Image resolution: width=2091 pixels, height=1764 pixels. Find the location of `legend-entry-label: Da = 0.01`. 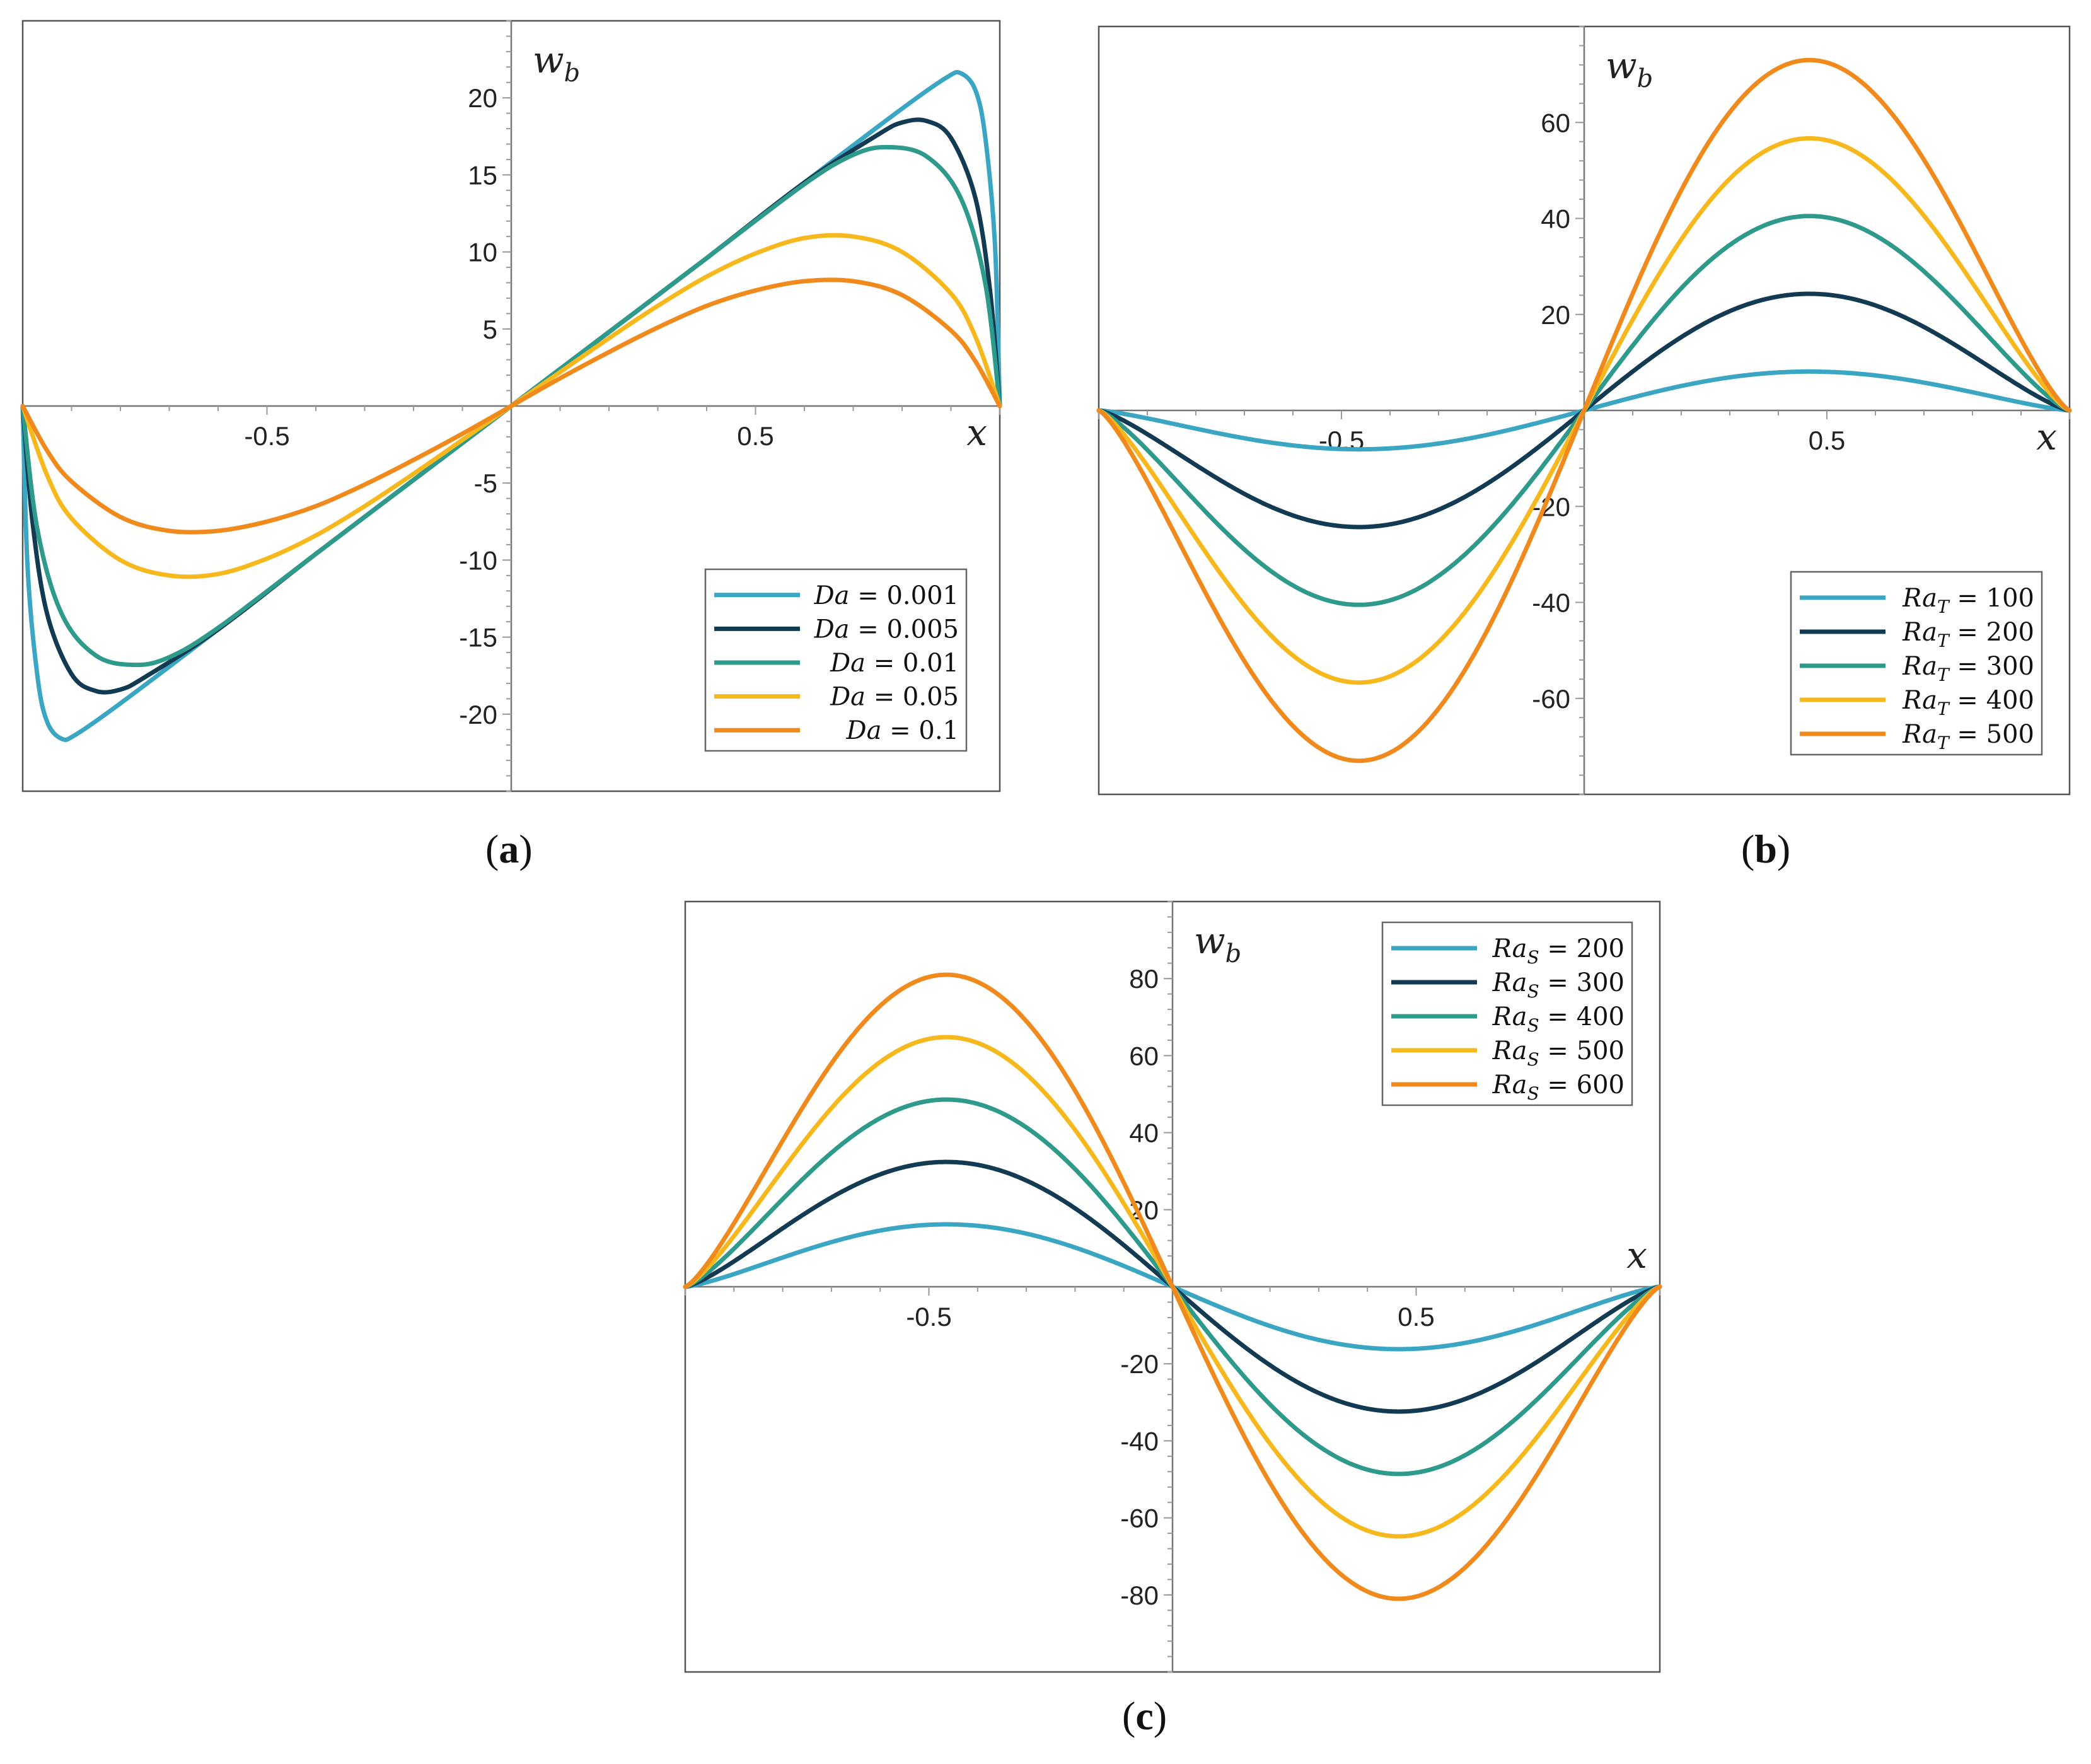

legend-entry-label: Da = 0.01 is located at coordinates (895, 663).